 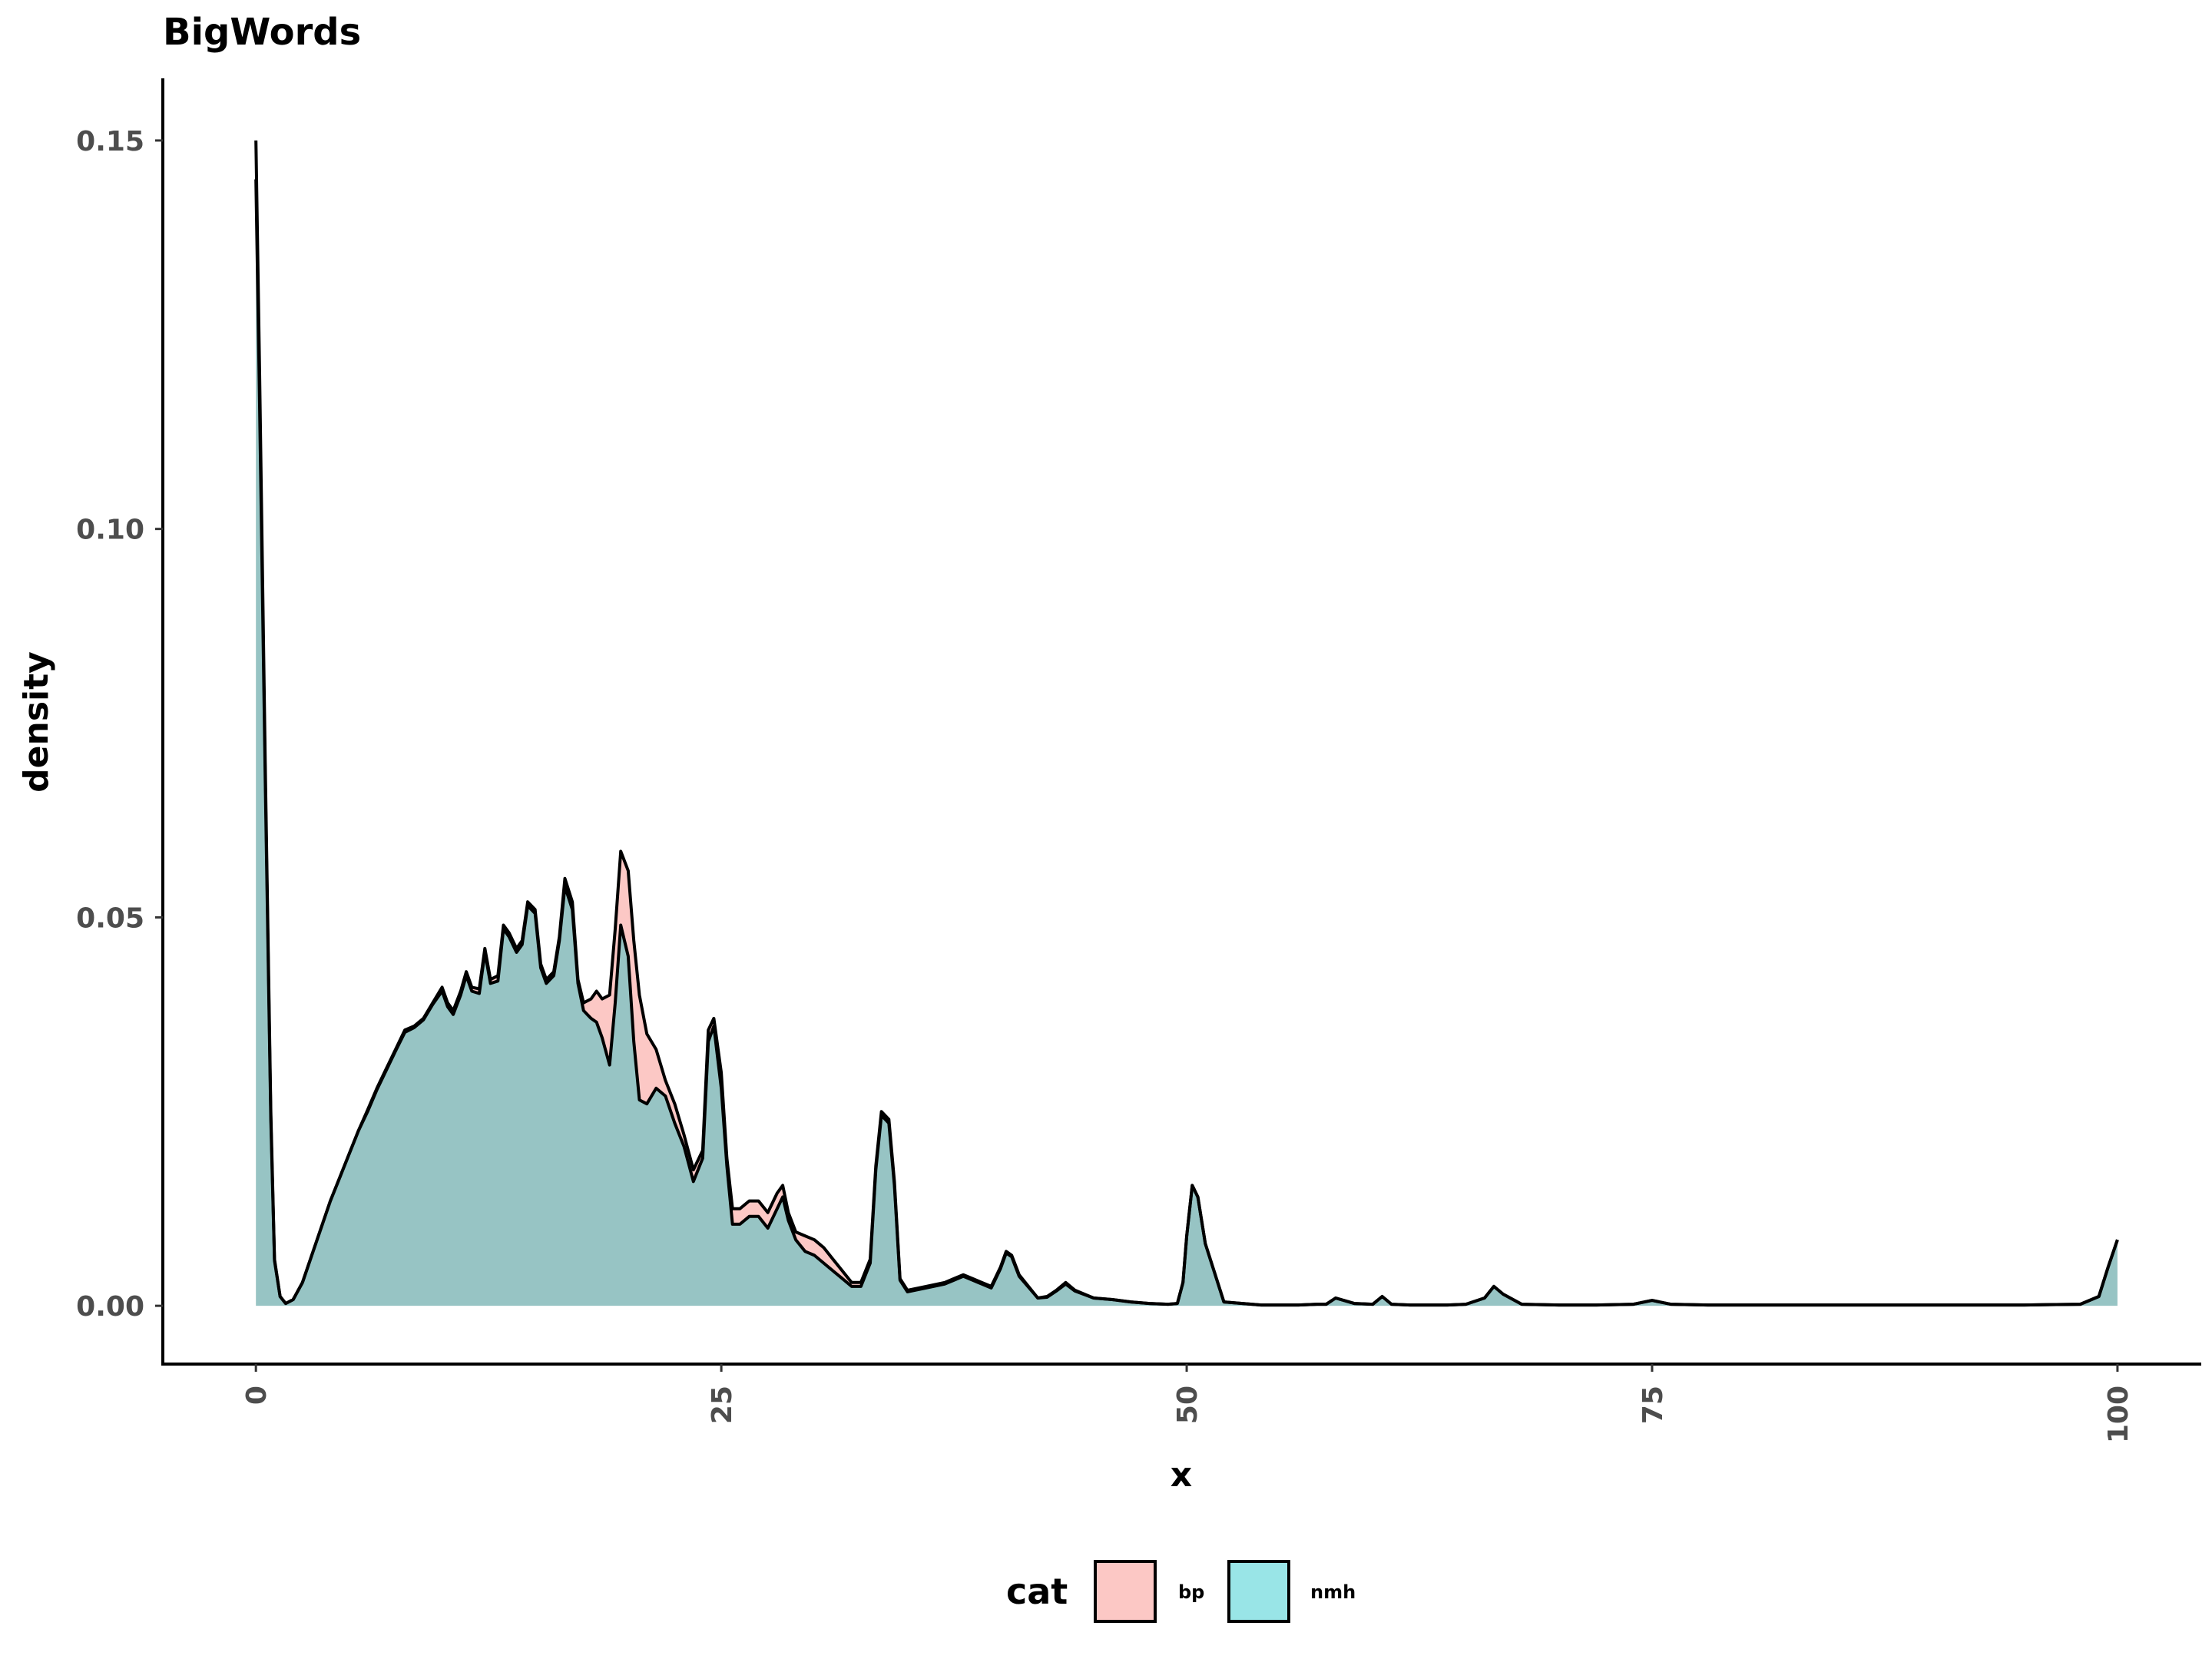 What do you see at coordinates (110, 530) in the screenshot?
I see `y-tick-label: 0.10` at bounding box center [110, 530].